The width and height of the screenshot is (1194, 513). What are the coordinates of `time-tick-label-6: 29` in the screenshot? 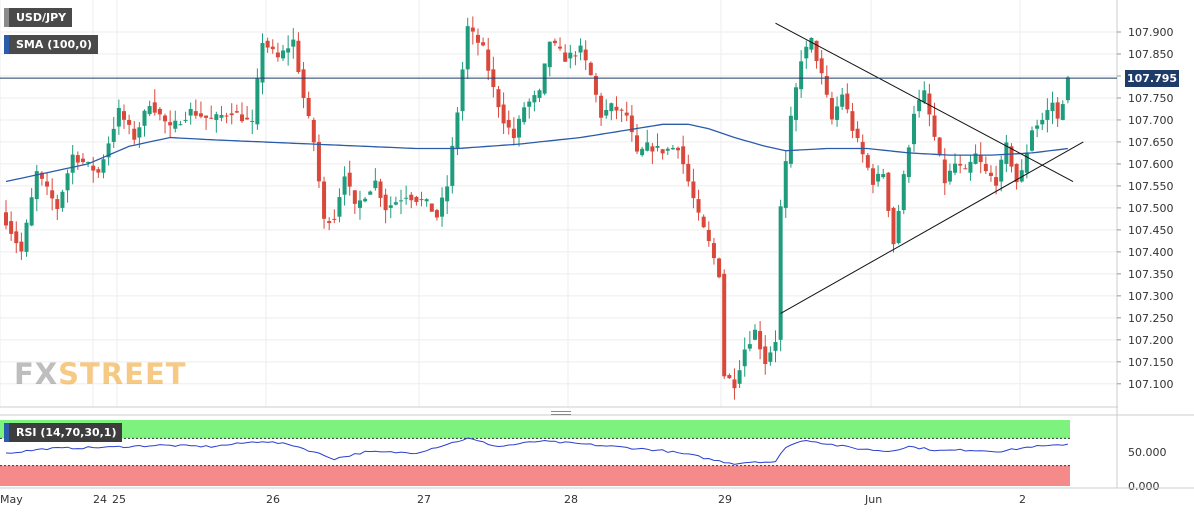 It's located at (725, 499).